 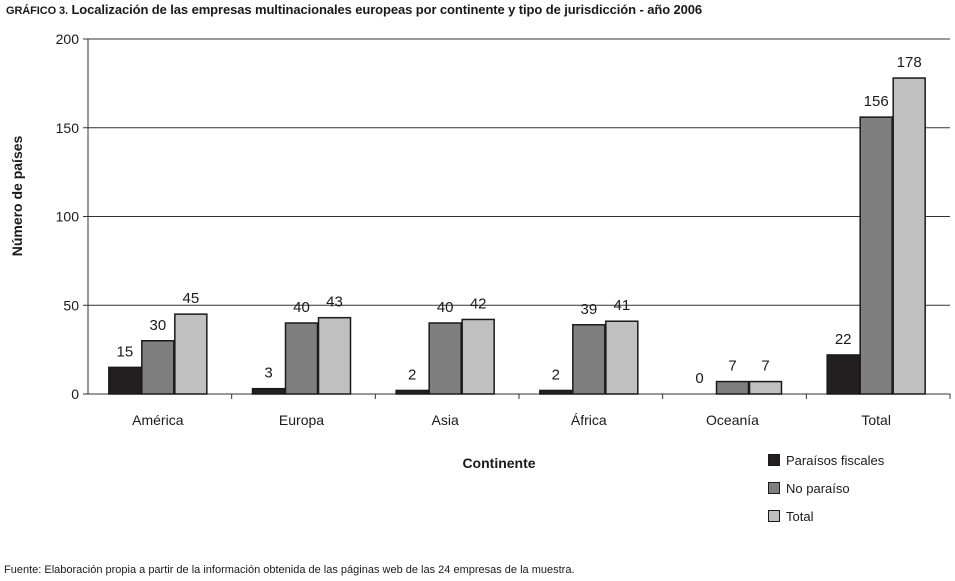 What do you see at coordinates (699, 378) in the screenshot?
I see `data-label-oceania-paraisos-fiscales: 0` at bounding box center [699, 378].